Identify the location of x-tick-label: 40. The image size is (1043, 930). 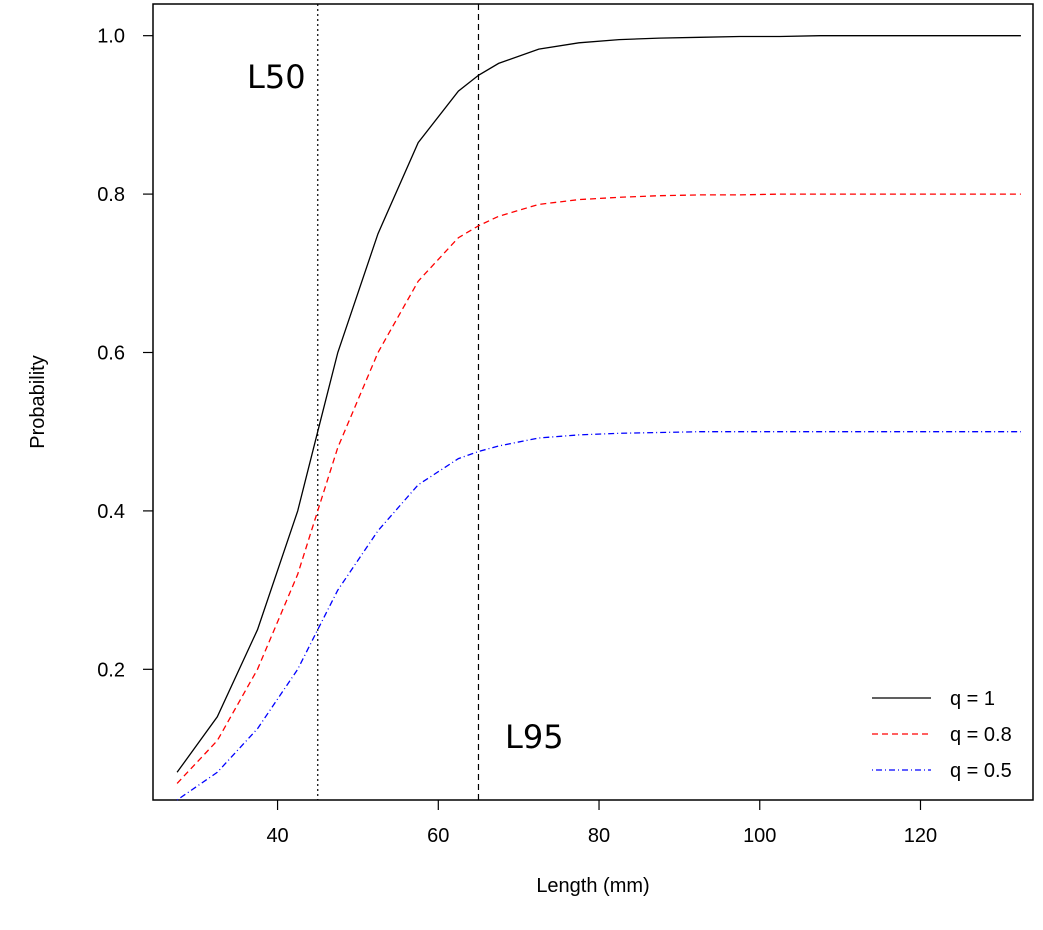
(277, 836).